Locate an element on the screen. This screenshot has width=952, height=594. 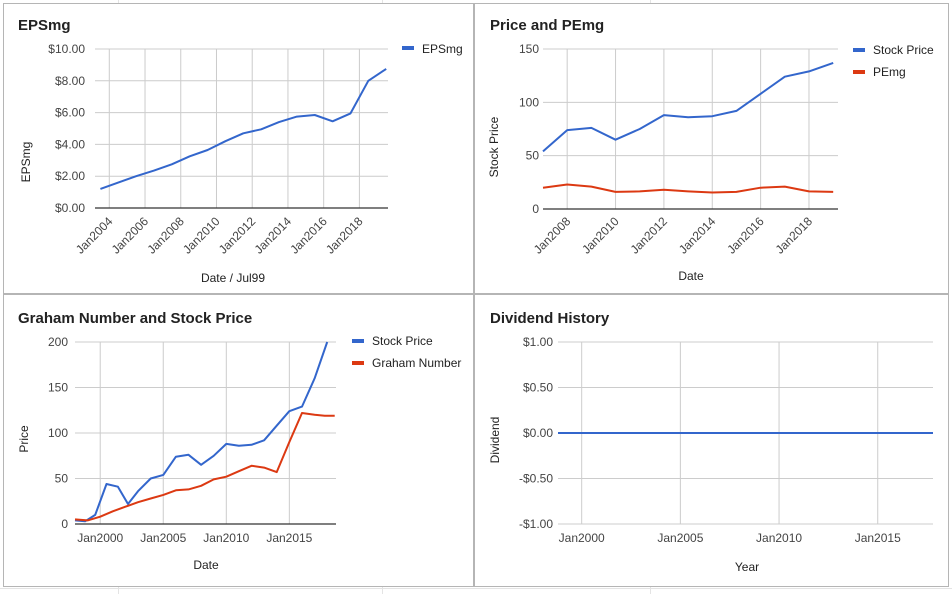
chart-title: EPSmg is located at coordinates (44, 25).